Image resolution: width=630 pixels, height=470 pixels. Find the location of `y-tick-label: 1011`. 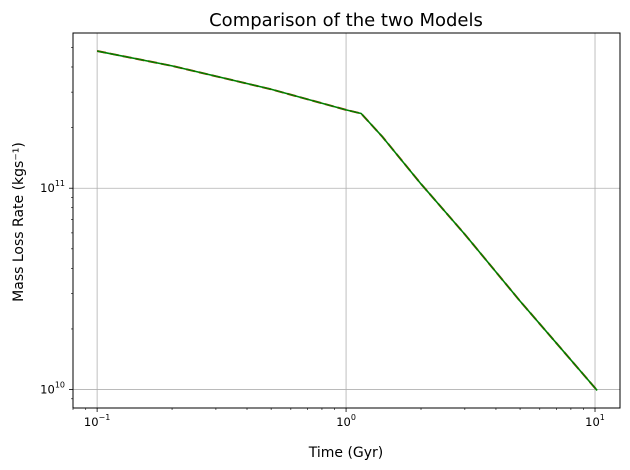

y-tick-label: 1011 is located at coordinates (52, 187).